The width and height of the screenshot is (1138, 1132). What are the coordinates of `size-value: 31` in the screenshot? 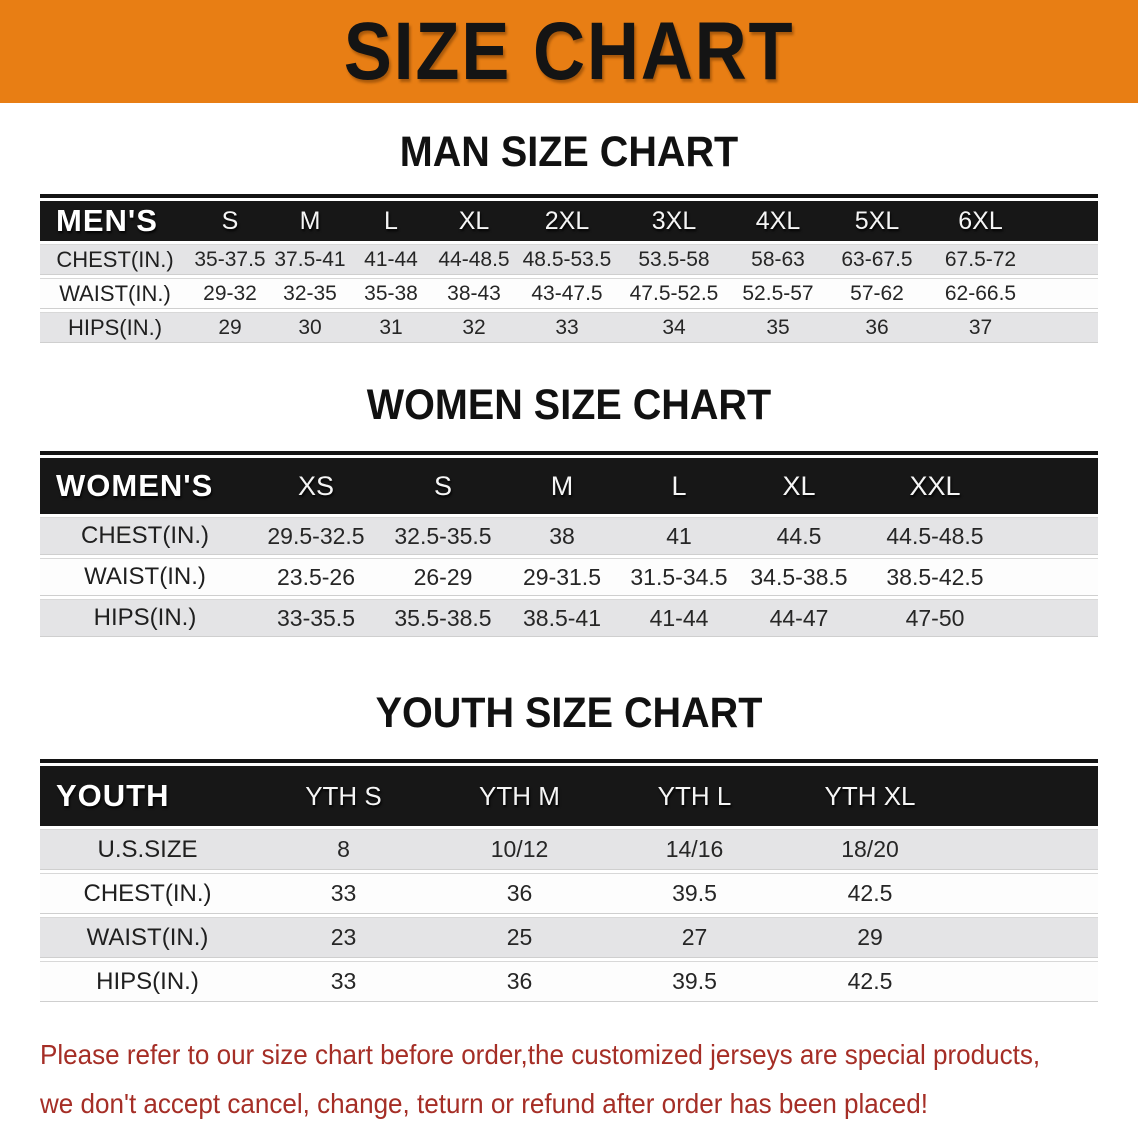 It's located at (391, 328).